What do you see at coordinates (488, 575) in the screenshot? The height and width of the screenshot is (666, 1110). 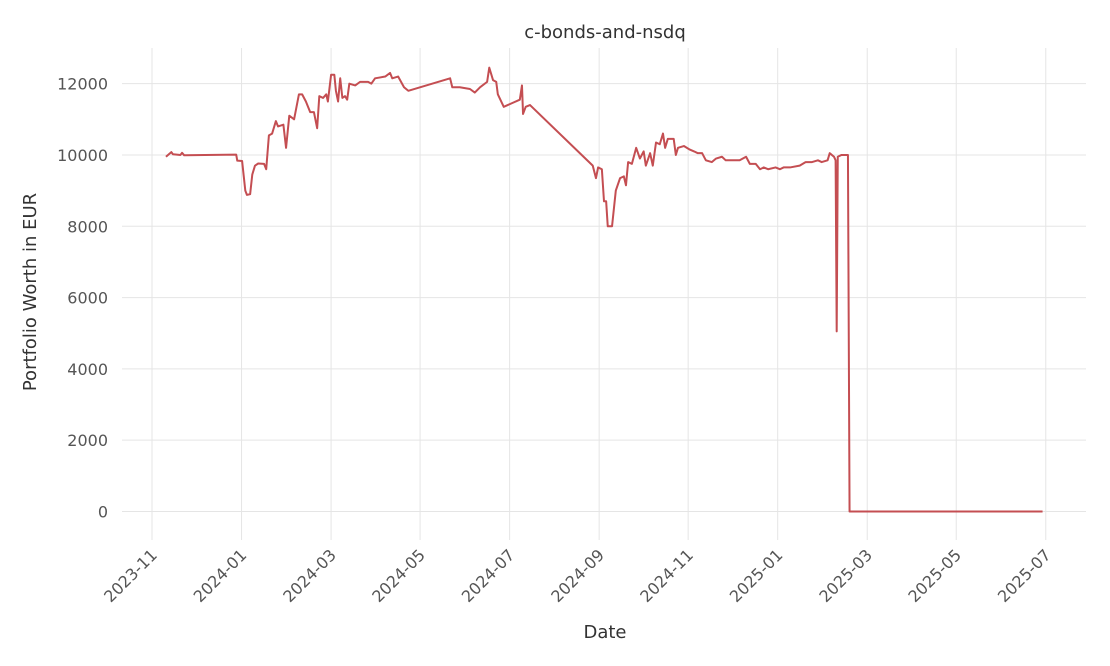 I see `x-tick-label: 2024-07` at bounding box center [488, 575].